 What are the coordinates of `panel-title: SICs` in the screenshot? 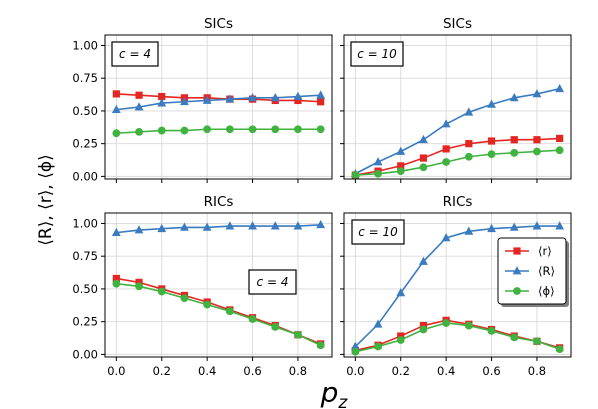 It's located at (457, 24).